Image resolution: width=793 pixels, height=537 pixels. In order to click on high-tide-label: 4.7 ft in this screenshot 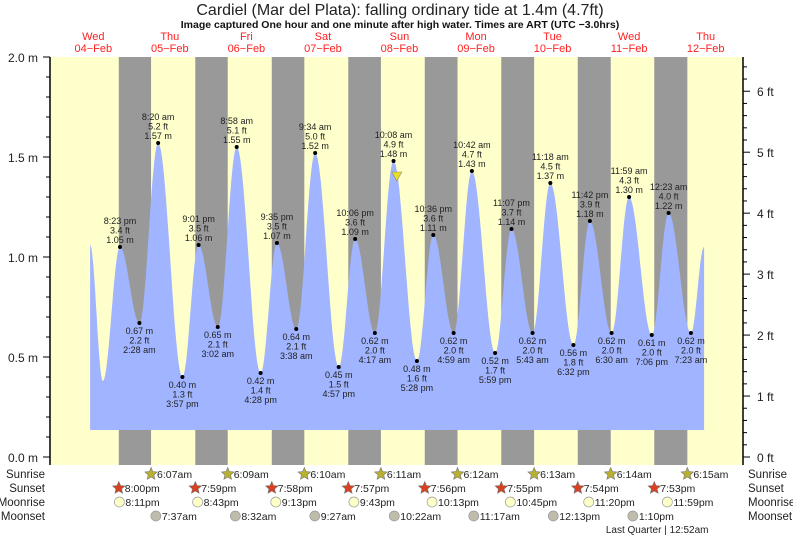, I will do `click(472, 155)`.